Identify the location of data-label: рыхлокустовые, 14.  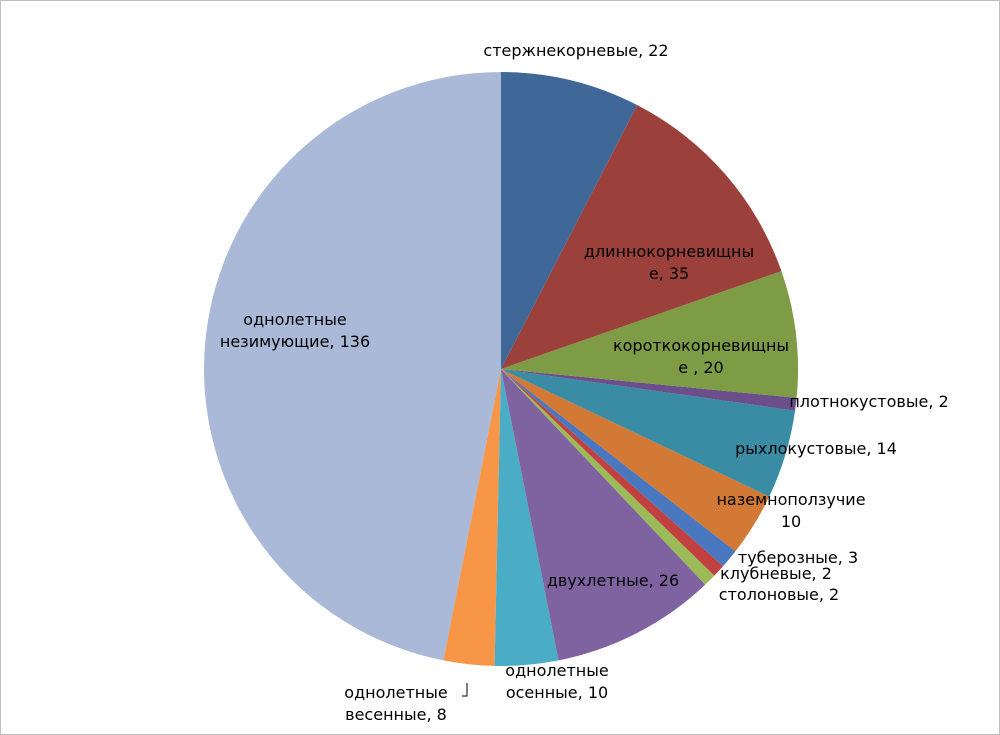
(816, 448).